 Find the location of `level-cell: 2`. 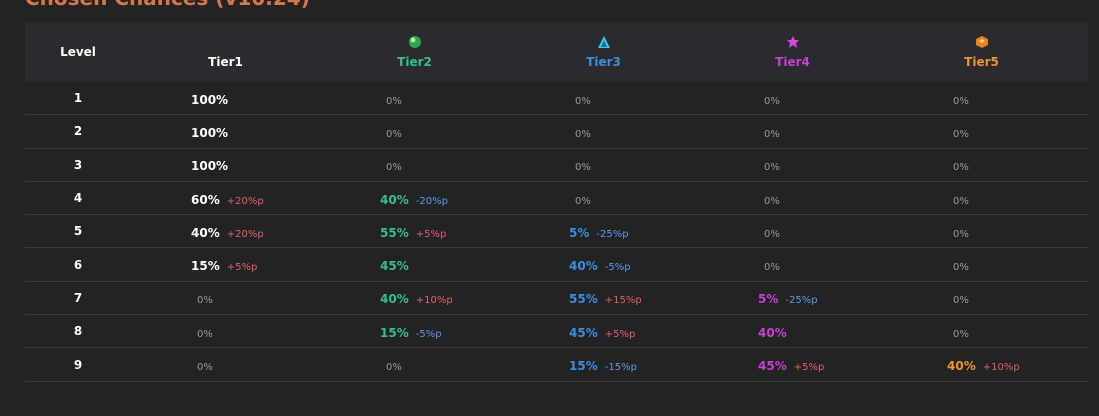

level-cell: 2 is located at coordinates (78, 131).